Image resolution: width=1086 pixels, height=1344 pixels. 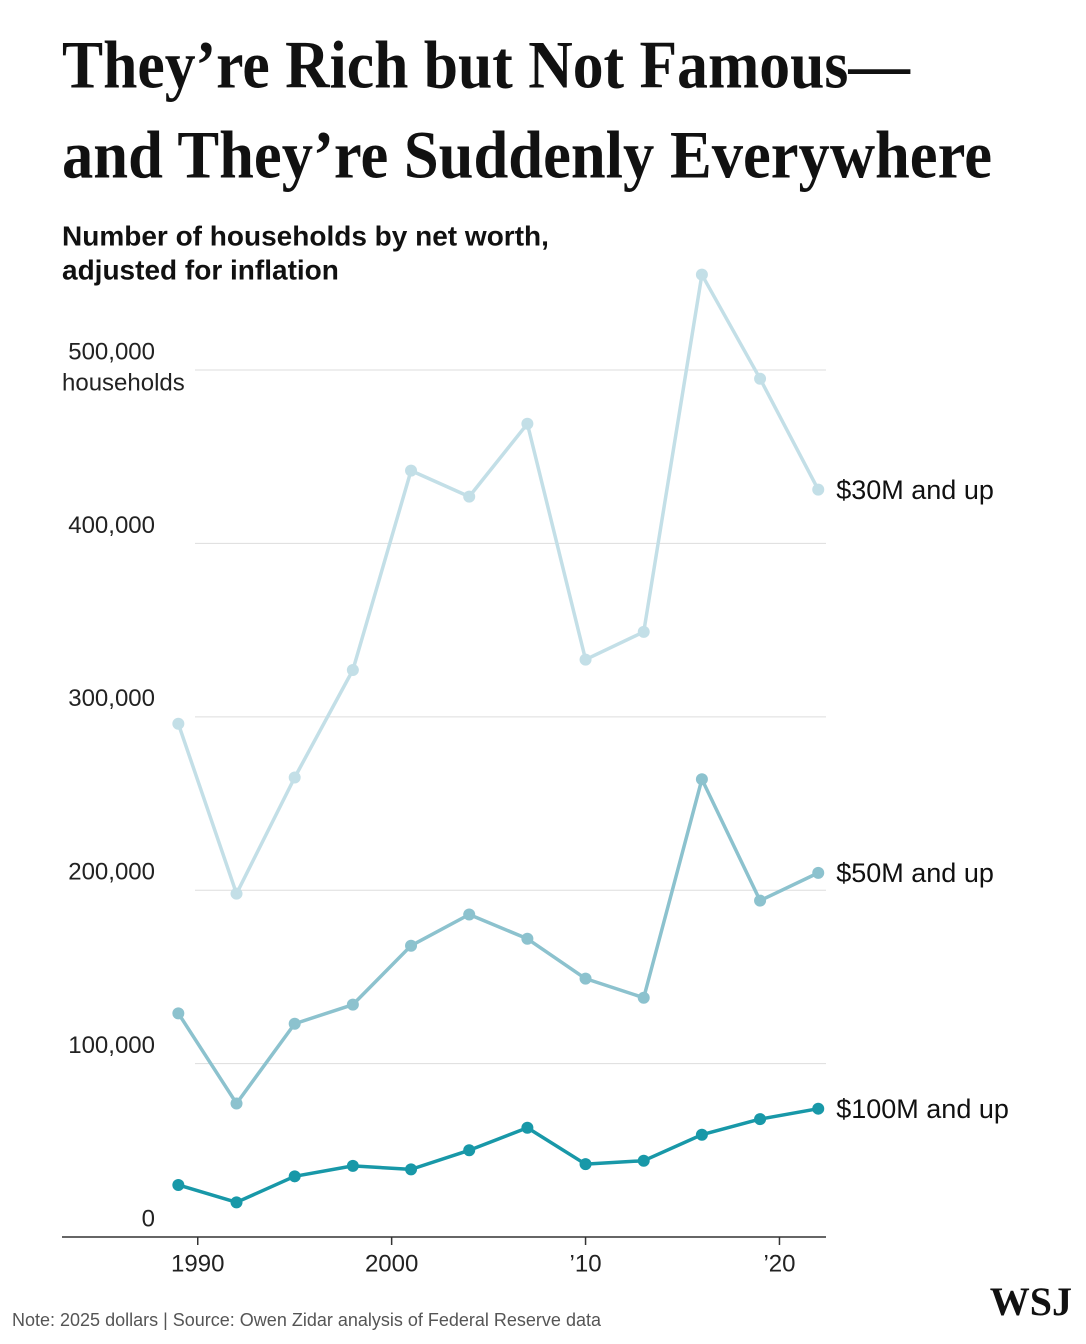 What do you see at coordinates (779, 1263) in the screenshot?
I see `x-tick-label: ’20` at bounding box center [779, 1263].